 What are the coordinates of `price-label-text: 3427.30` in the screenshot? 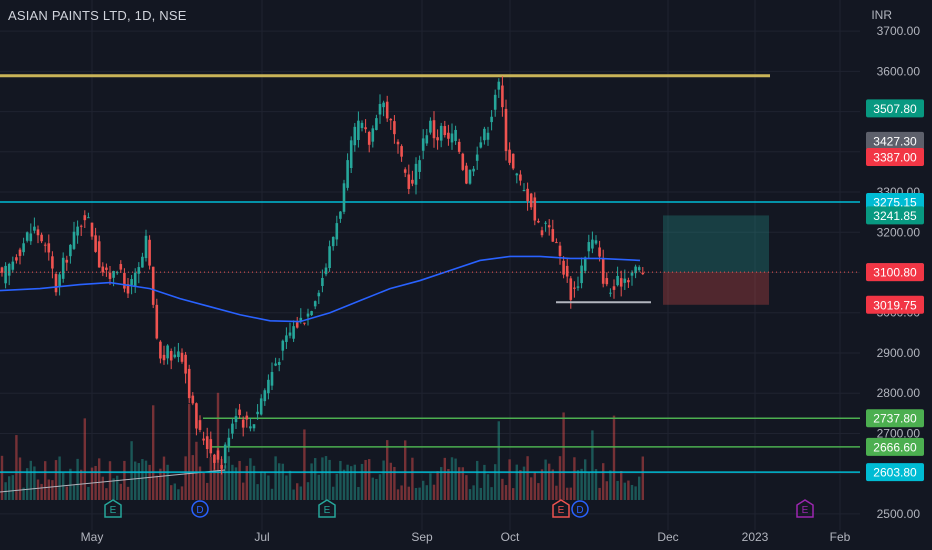 It's located at (895, 141).